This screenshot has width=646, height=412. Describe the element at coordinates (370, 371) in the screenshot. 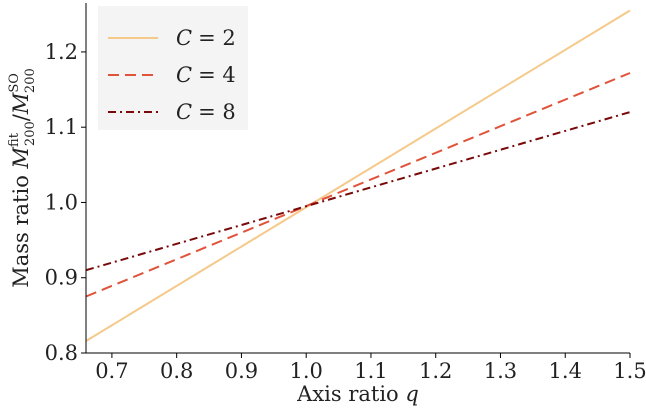

I see `x-tick-label: 1.1` at that location.